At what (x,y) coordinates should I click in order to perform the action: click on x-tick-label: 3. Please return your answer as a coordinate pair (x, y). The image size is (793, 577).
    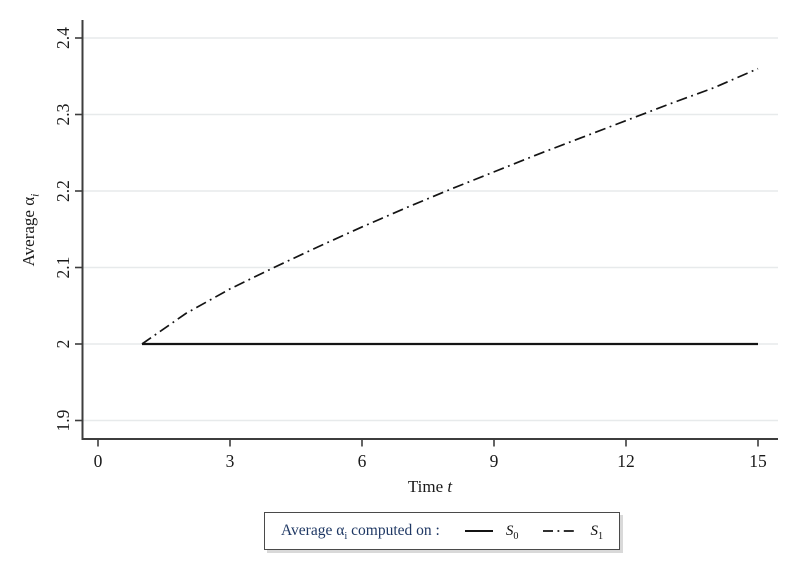
    Looking at the image, I should click on (230, 461).